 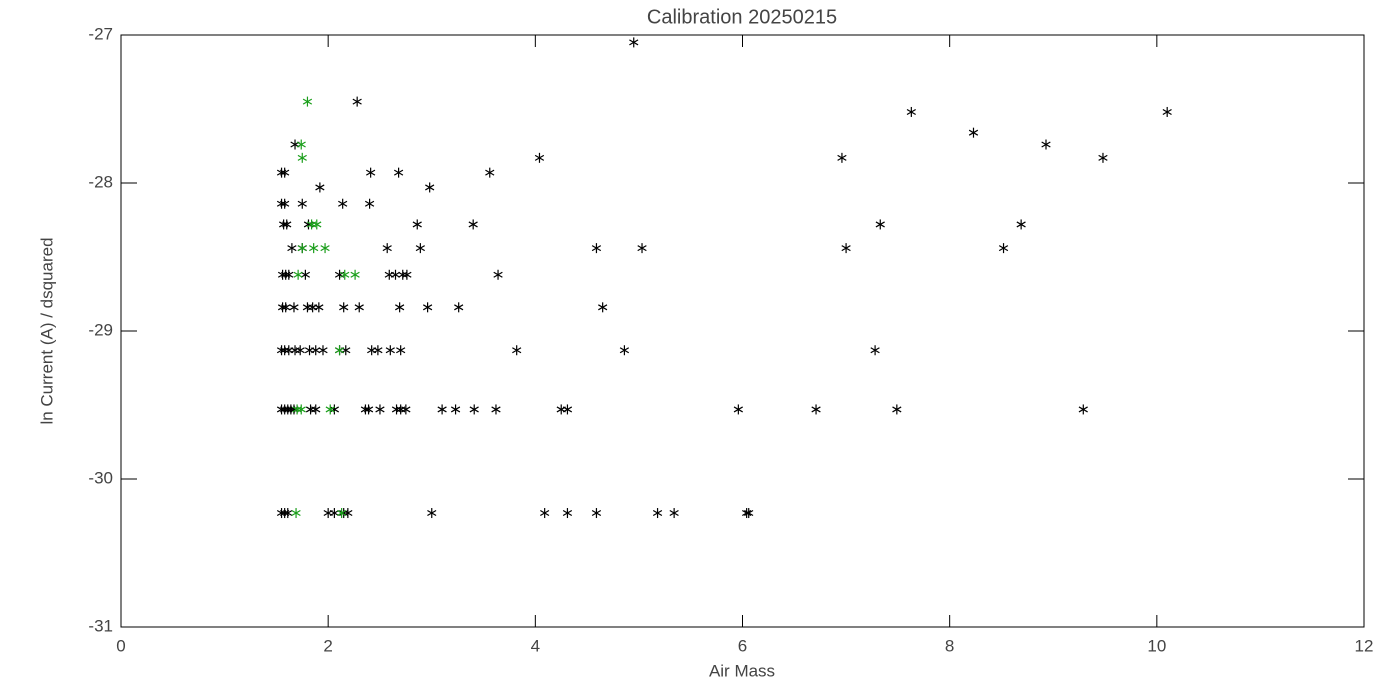 What do you see at coordinates (742, 645) in the screenshot?
I see `x-tick-label: 6` at bounding box center [742, 645].